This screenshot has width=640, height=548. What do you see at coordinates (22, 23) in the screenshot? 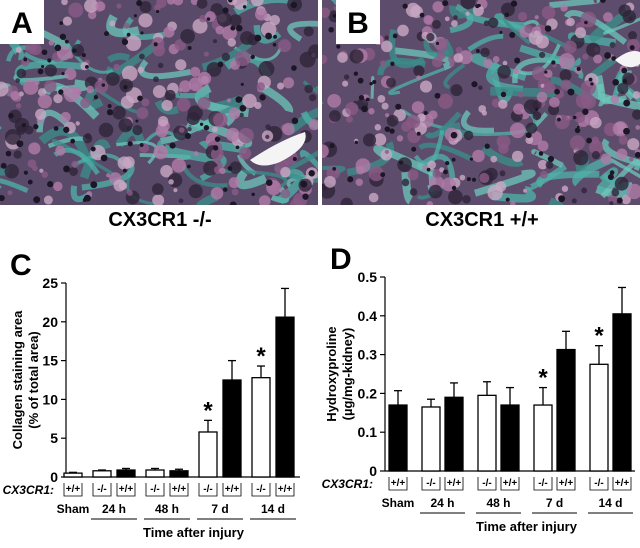
I see `panel-label: A` at bounding box center [22, 23].